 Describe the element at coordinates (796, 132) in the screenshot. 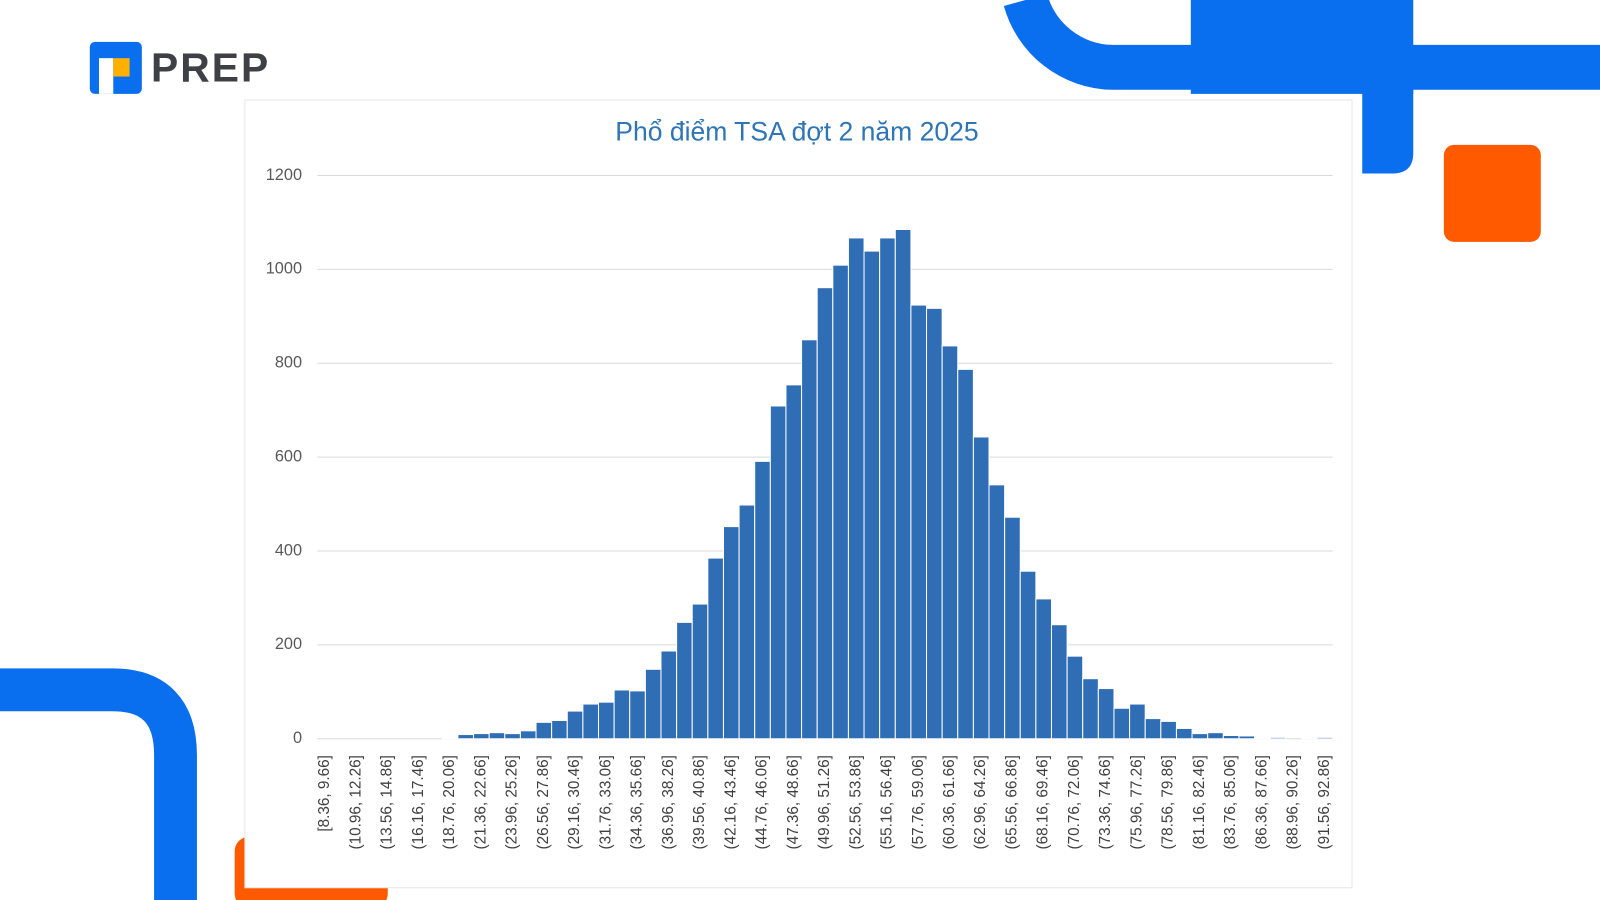

I see `chart-title: Phổ điểm TSA đợt 2 năm 2025` at that location.